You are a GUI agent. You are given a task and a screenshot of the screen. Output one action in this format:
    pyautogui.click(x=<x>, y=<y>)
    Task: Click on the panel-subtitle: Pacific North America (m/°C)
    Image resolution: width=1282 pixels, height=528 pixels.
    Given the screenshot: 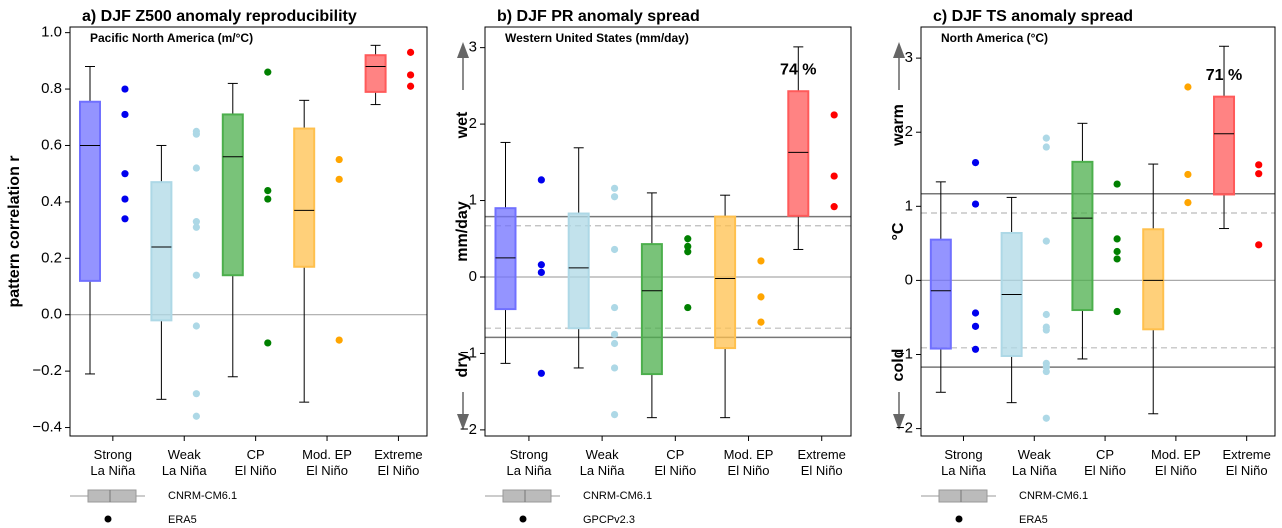 What is the action you would take?
    pyautogui.click(x=171, y=38)
    